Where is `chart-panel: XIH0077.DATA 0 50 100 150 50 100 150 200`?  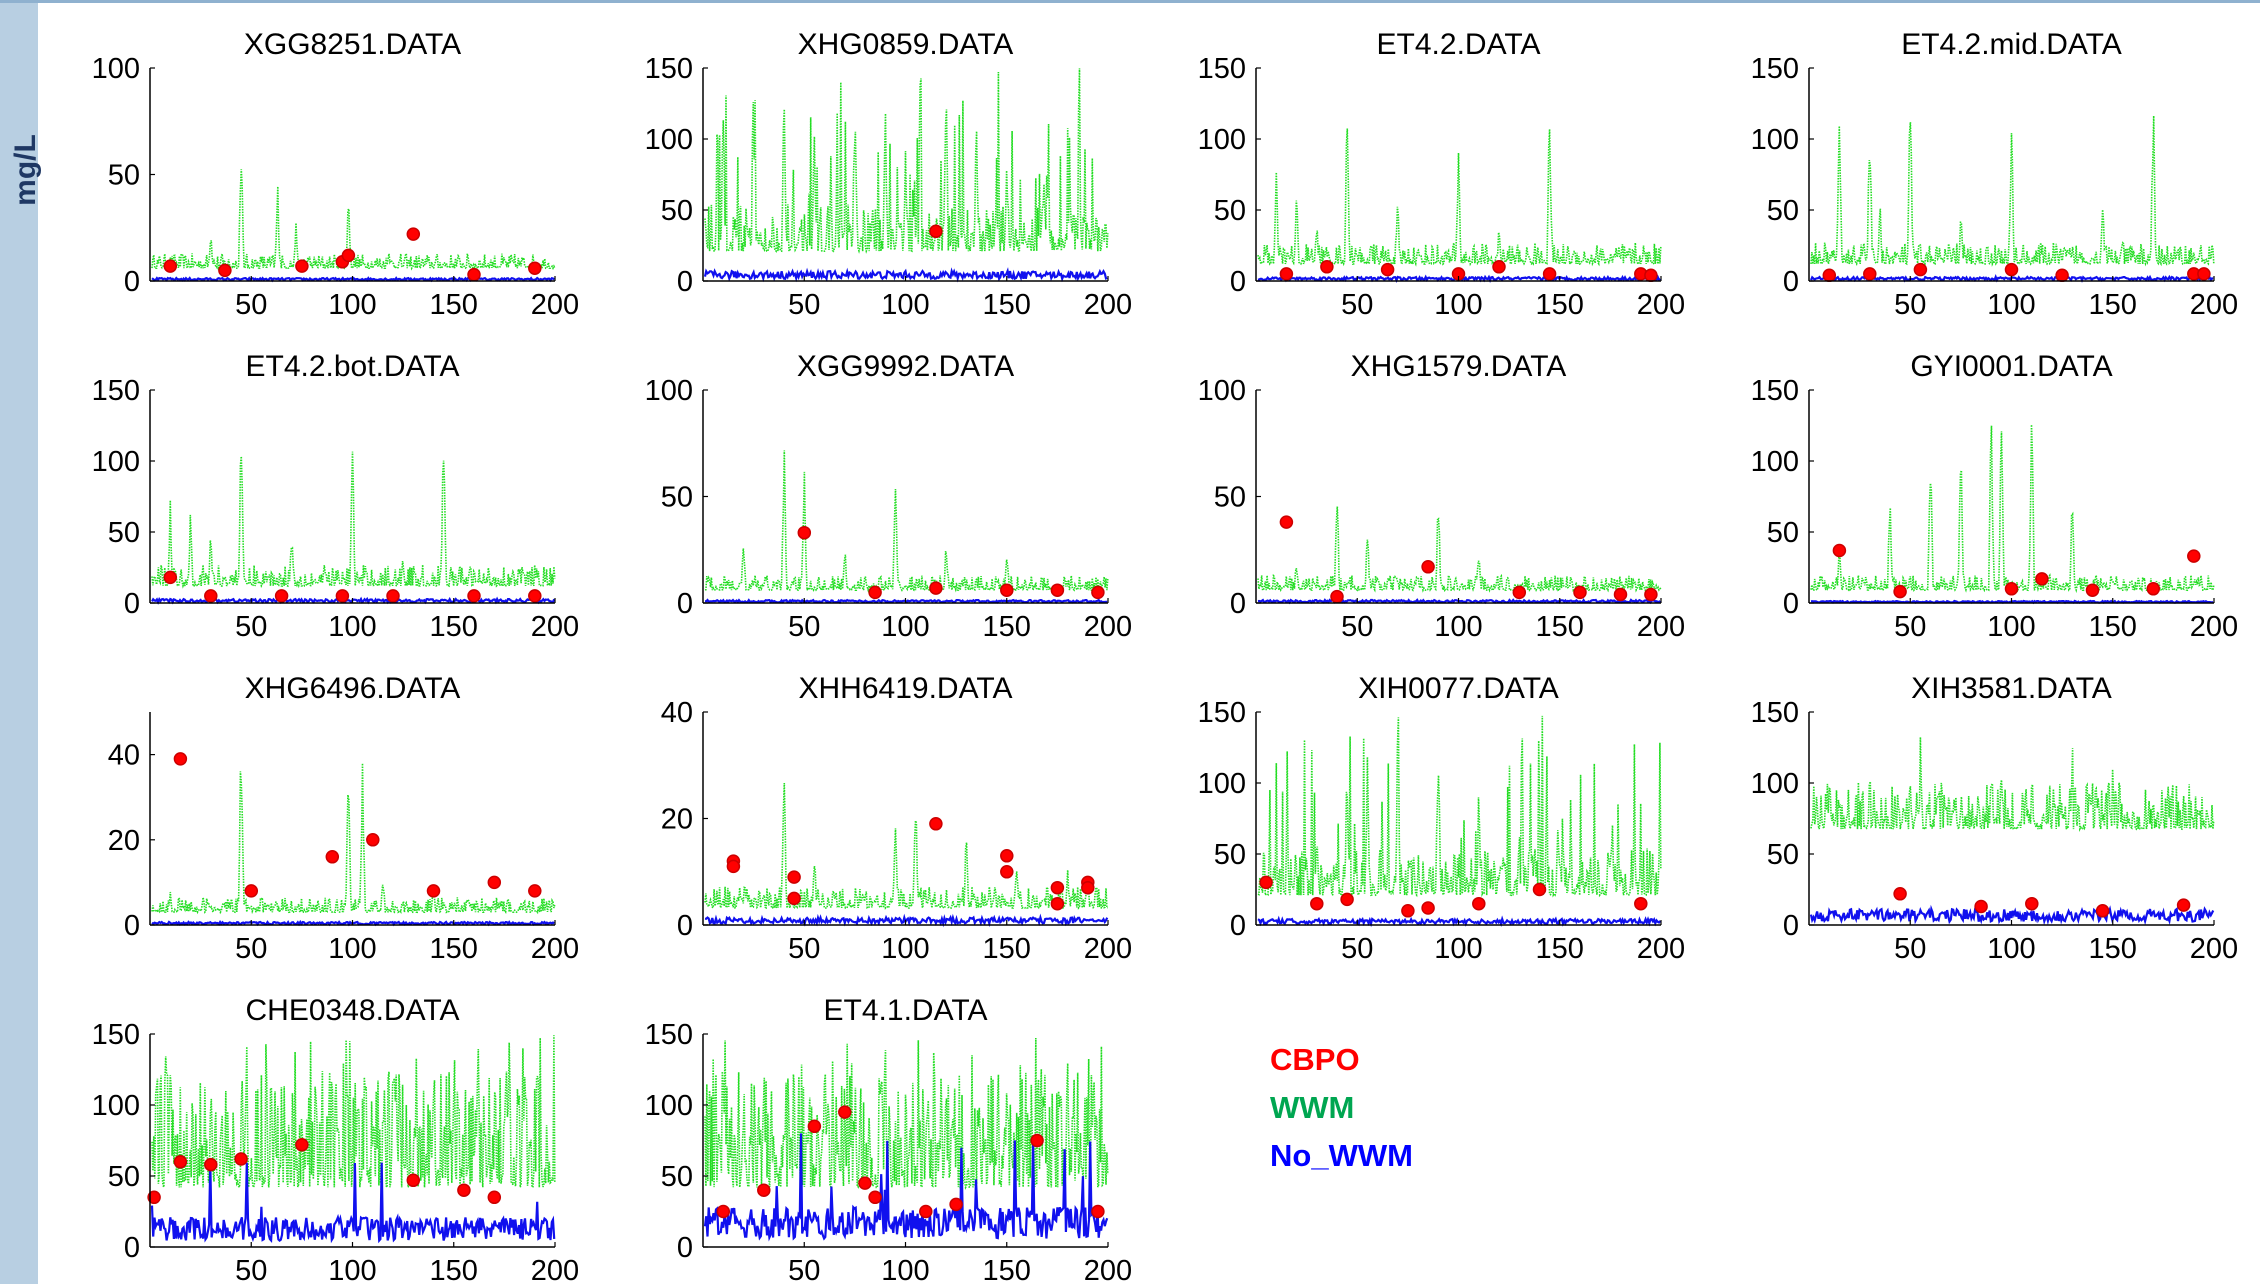
chart-panel: XIH0077.DATA 0 50 100 150 50 100 150 200 is located at coordinates (1442, 818).